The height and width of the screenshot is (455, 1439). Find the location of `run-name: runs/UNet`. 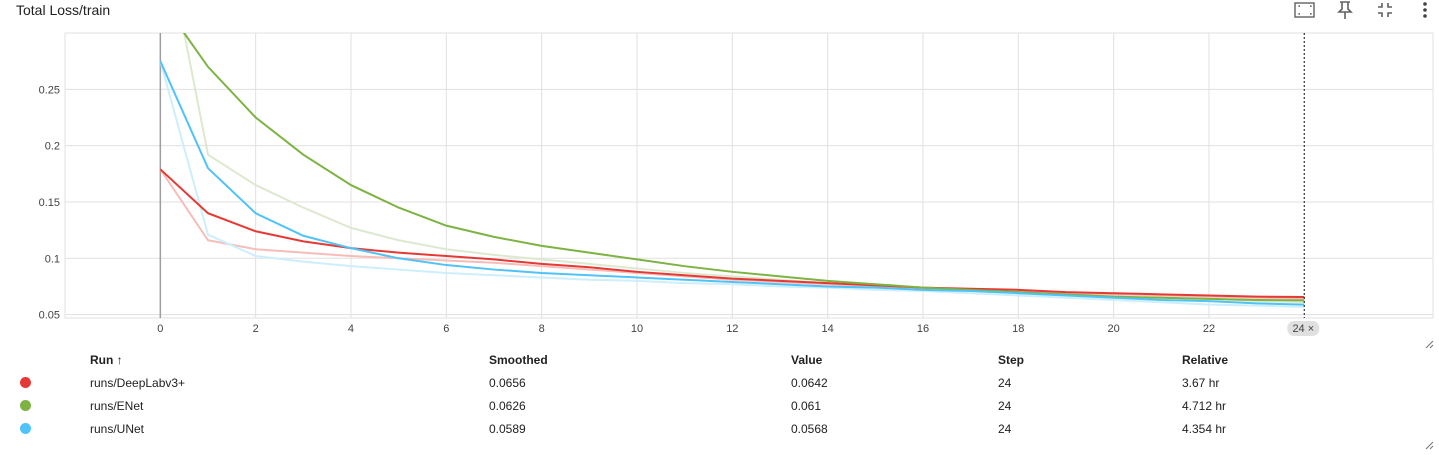

run-name: runs/UNet is located at coordinates (117, 429).